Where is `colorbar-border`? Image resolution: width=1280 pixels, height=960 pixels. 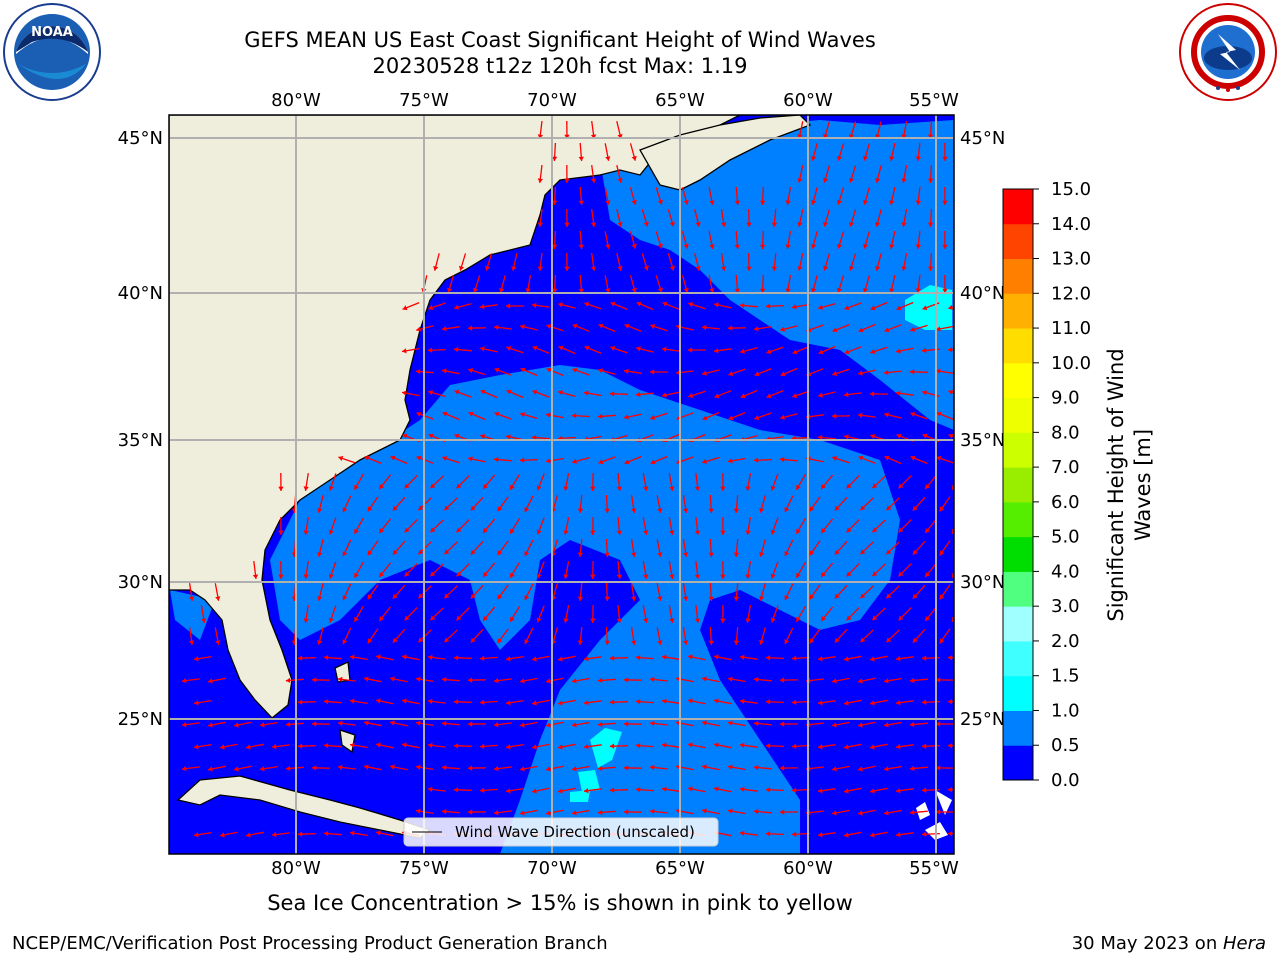 colorbar-border is located at coordinates (1018, 484).